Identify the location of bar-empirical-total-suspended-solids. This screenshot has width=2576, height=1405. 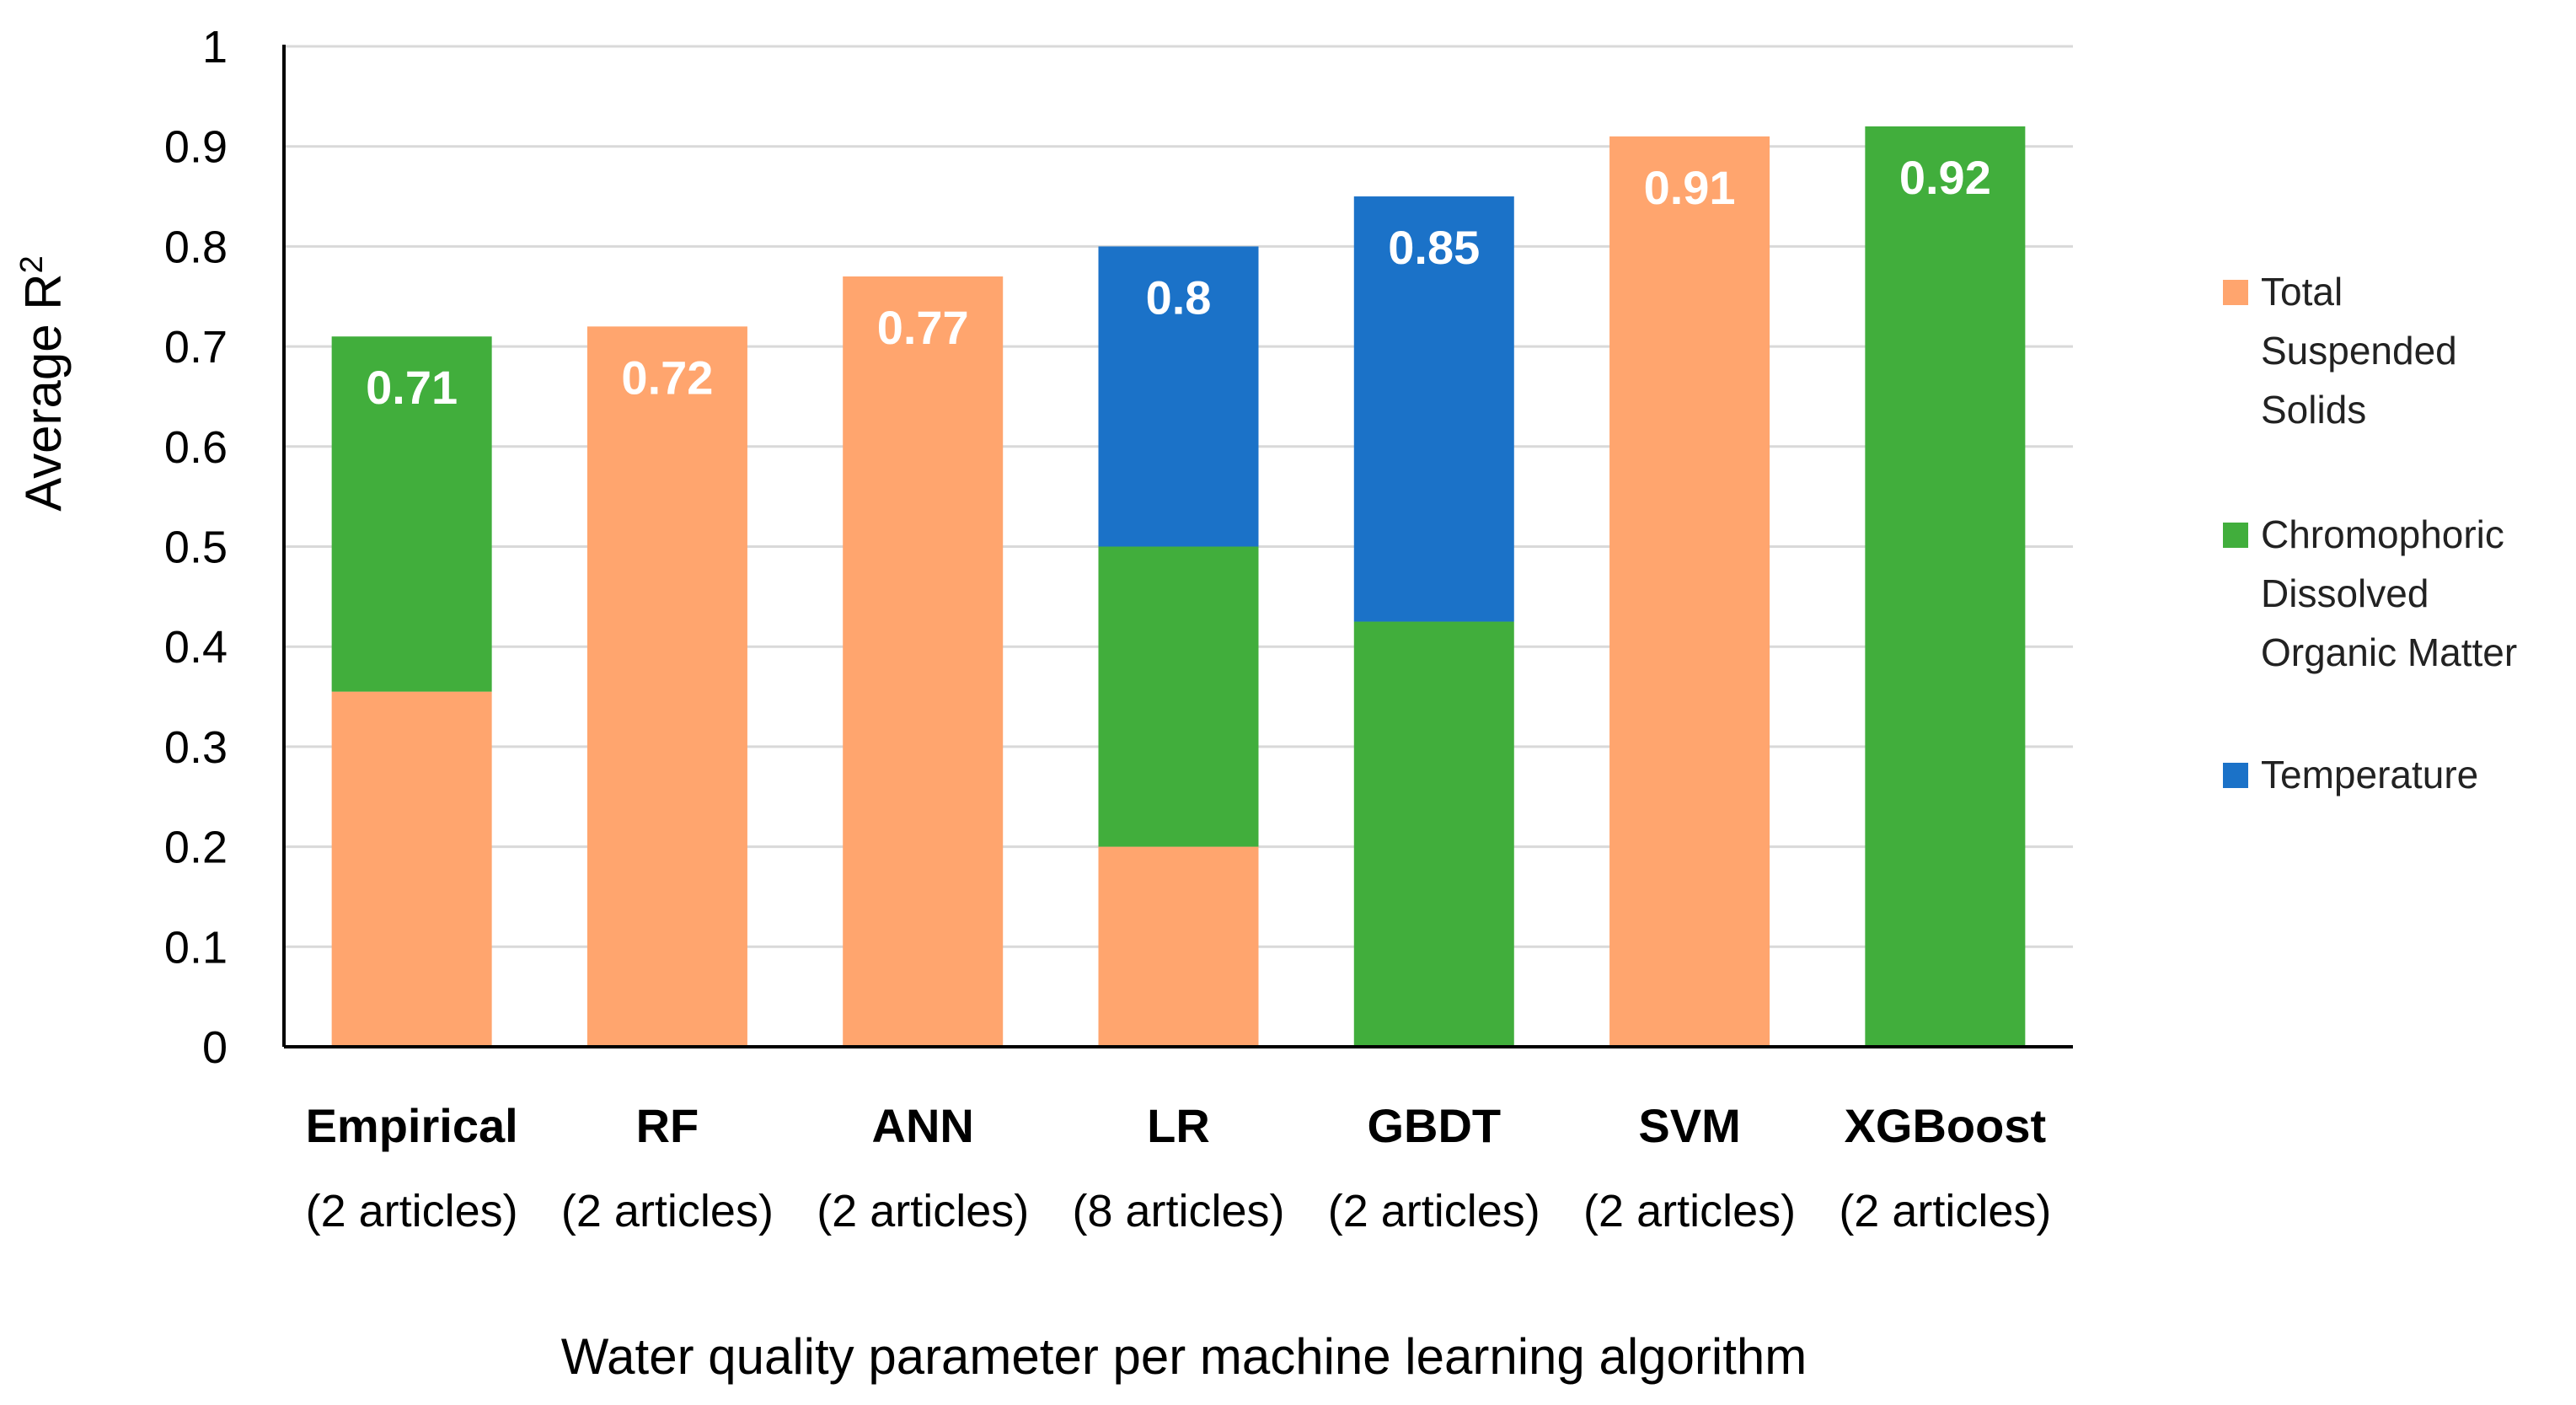
(412, 869).